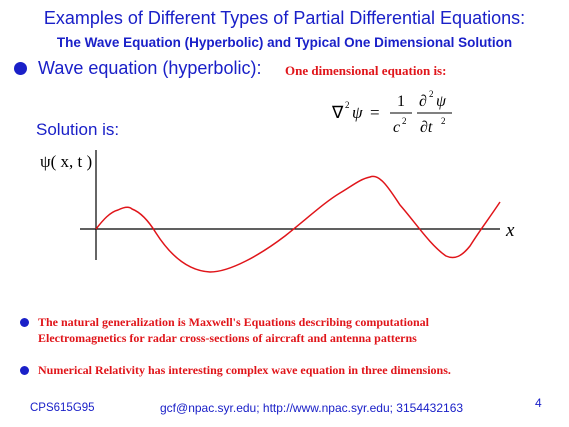 The height and width of the screenshot is (427, 569). Describe the element at coordinates (538, 403) in the screenshot. I see `page-number: 4` at that location.